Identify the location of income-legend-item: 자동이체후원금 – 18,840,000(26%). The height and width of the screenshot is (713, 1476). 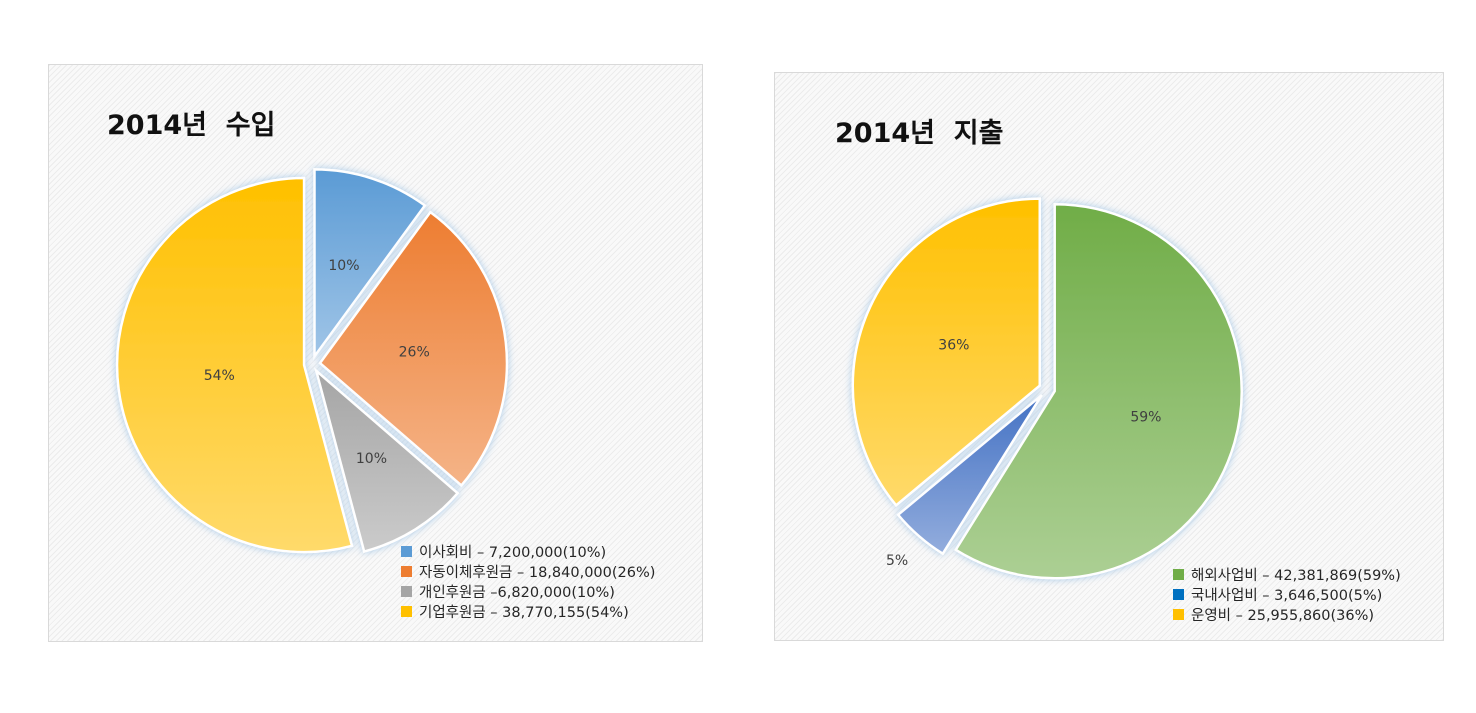
(528, 571).